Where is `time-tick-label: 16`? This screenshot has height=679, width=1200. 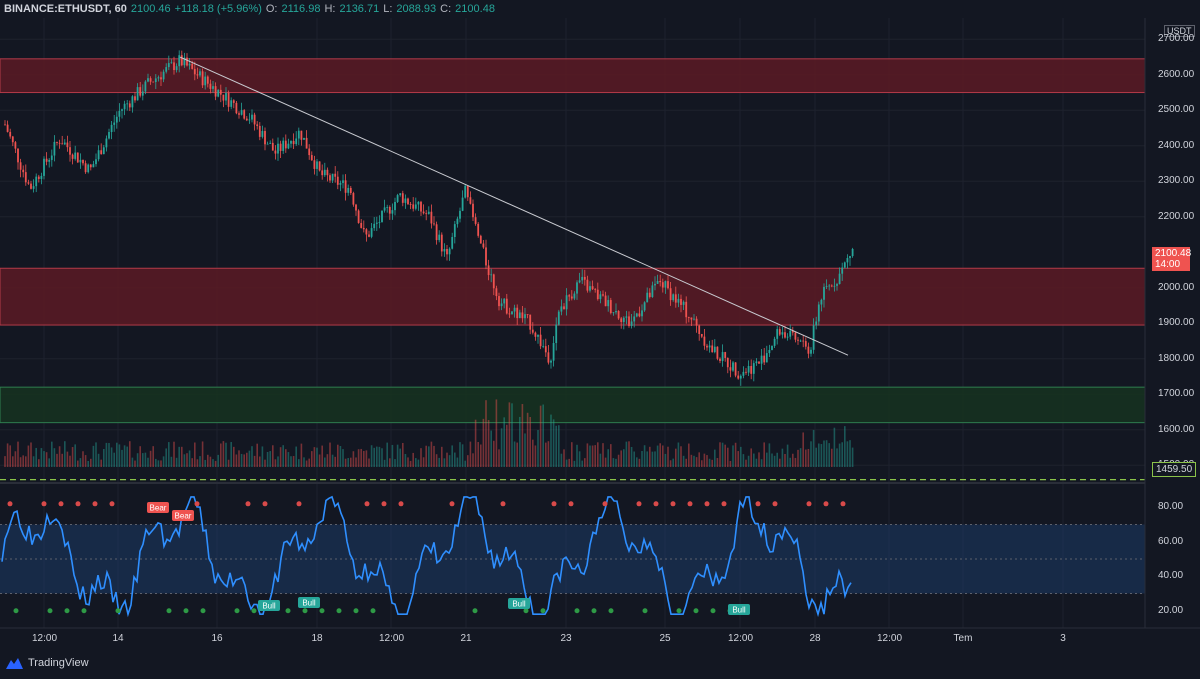 time-tick-label: 16 is located at coordinates (217, 638).